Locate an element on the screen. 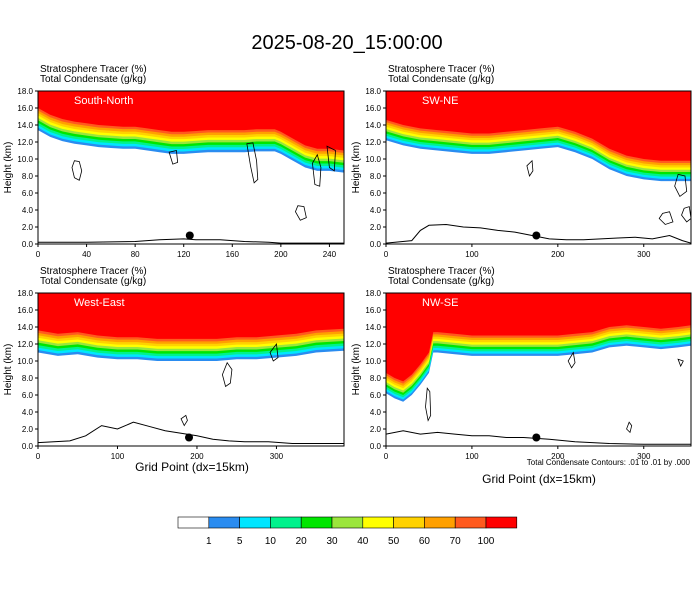 This screenshot has width=695, height=612. cross-section-label: NW-SE is located at coordinates (440, 303).